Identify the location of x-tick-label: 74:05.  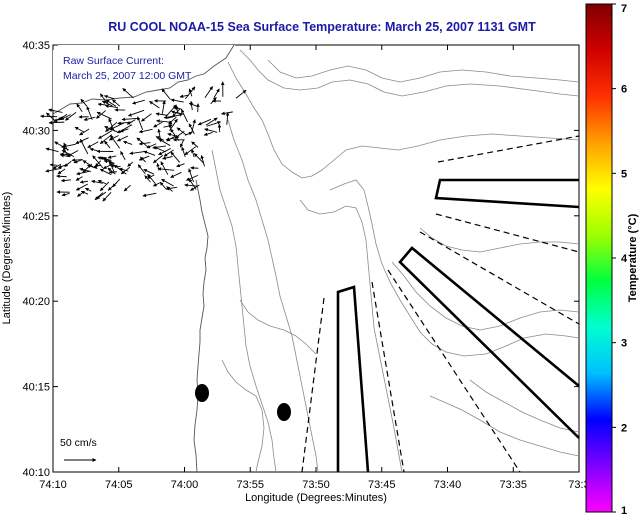
(119, 485).